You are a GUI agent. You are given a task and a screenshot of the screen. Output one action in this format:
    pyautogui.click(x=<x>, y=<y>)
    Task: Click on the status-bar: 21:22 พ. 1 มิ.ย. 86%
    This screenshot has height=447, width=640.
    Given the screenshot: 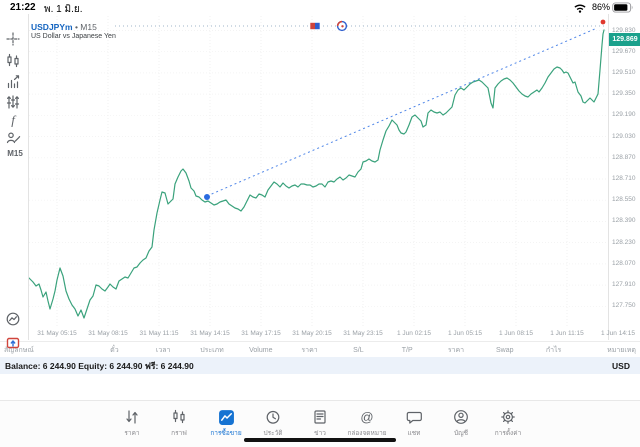 What is the action you would take?
    pyautogui.click(x=320, y=7)
    